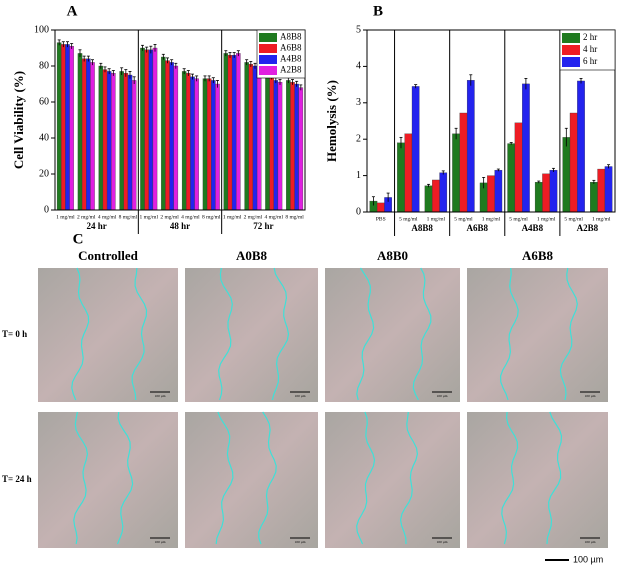  What do you see at coordinates (573, 219) in the screenshot?
I see `x-tick-label: 5 mg/ml` at bounding box center [573, 219].